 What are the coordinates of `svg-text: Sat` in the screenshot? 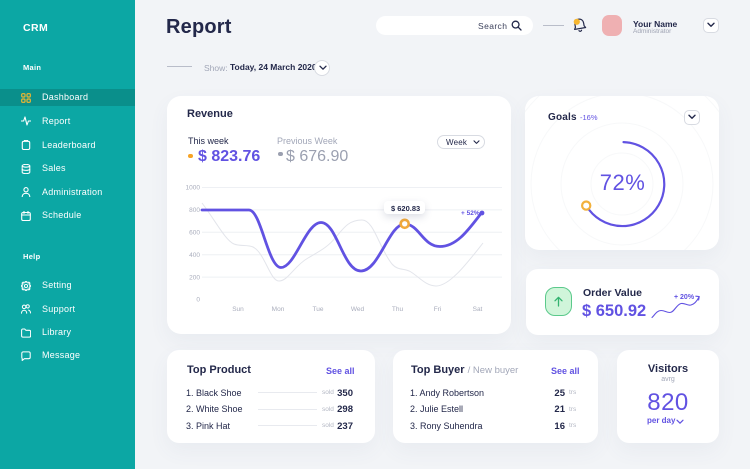 It's located at (478, 309).